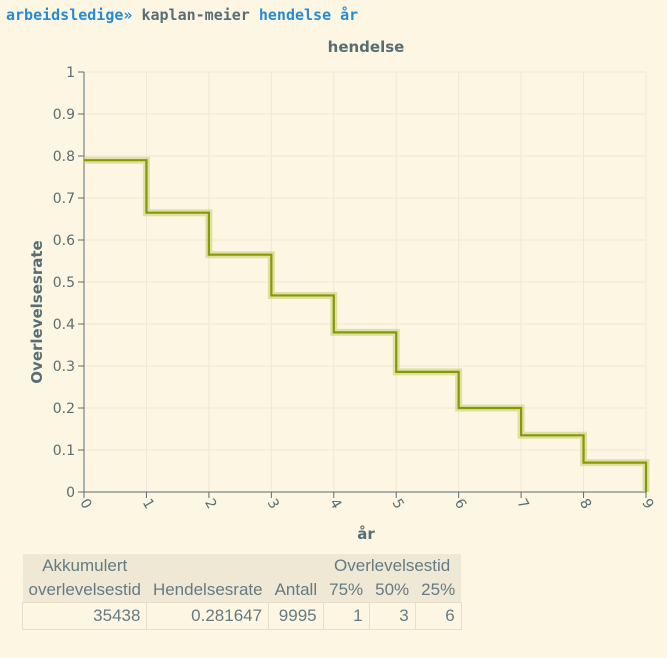 This screenshot has width=667, height=658. Describe the element at coordinates (210, 504) in the screenshot. I see `x-tick-label: 2` at that location.